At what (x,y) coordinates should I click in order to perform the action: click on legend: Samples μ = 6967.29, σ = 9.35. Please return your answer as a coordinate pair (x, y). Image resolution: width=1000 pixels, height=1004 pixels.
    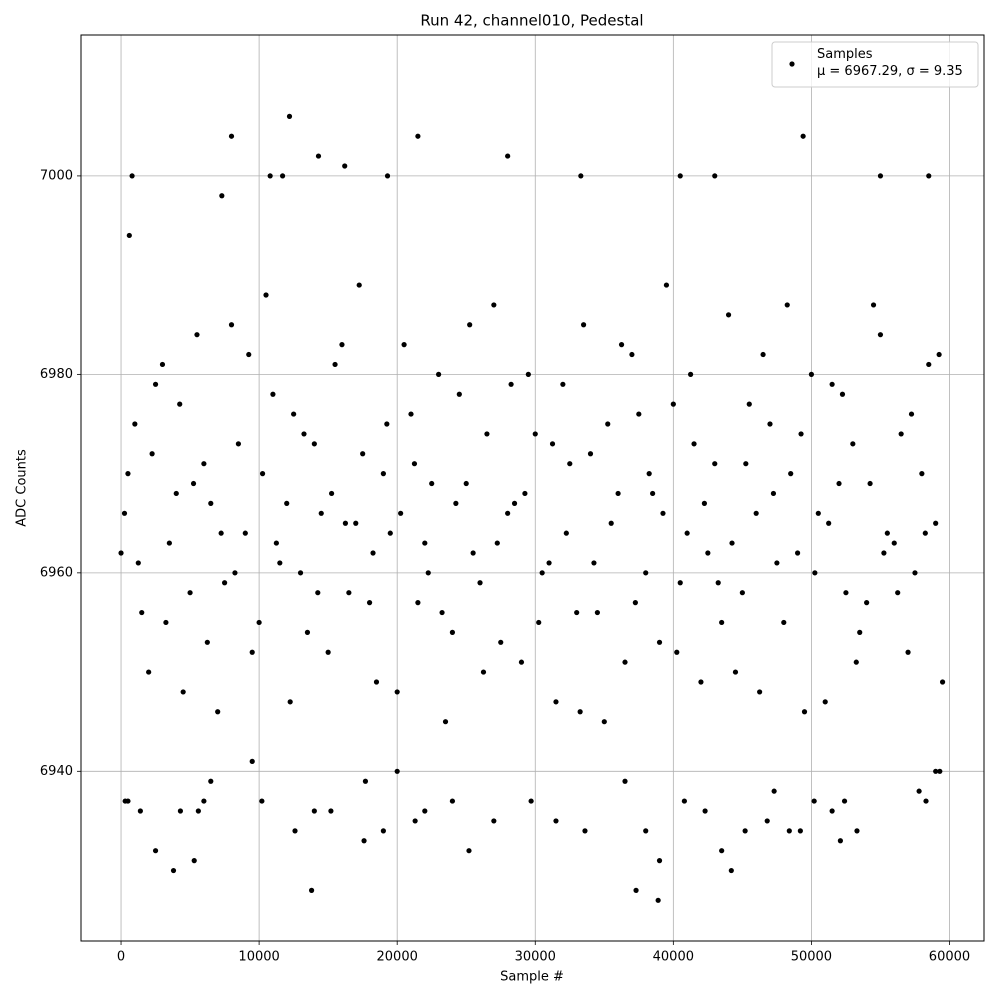
    Looking at the image, I should click on (875, 64).